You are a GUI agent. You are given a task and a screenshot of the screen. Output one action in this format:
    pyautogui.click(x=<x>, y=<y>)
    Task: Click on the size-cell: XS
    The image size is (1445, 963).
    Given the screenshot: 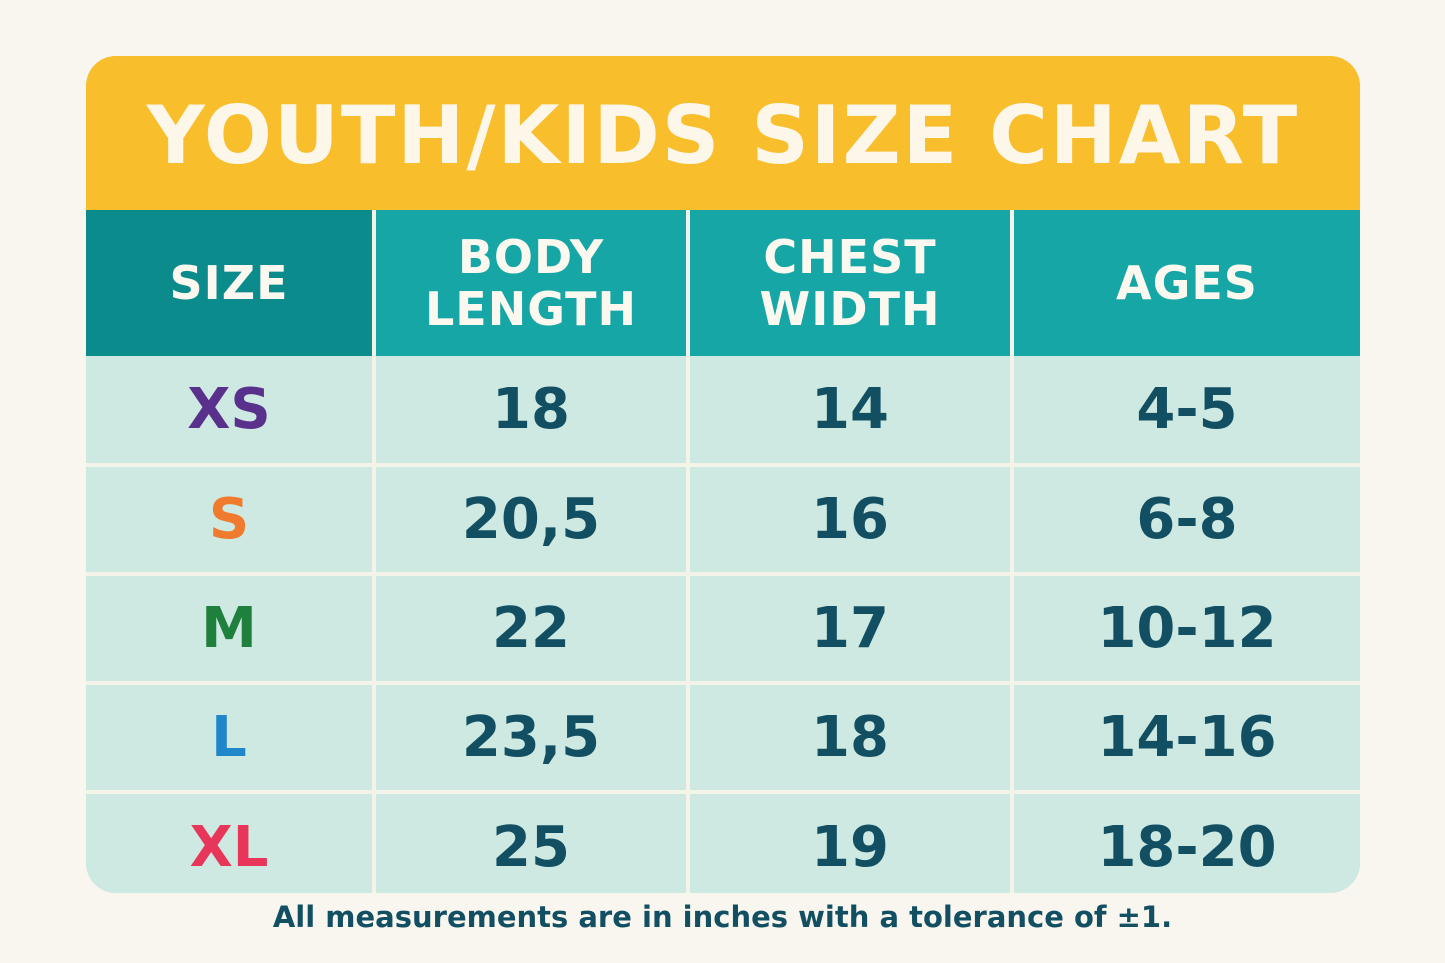 What is the action you would take?
    pyautogui.click(x=231, y=411)
    